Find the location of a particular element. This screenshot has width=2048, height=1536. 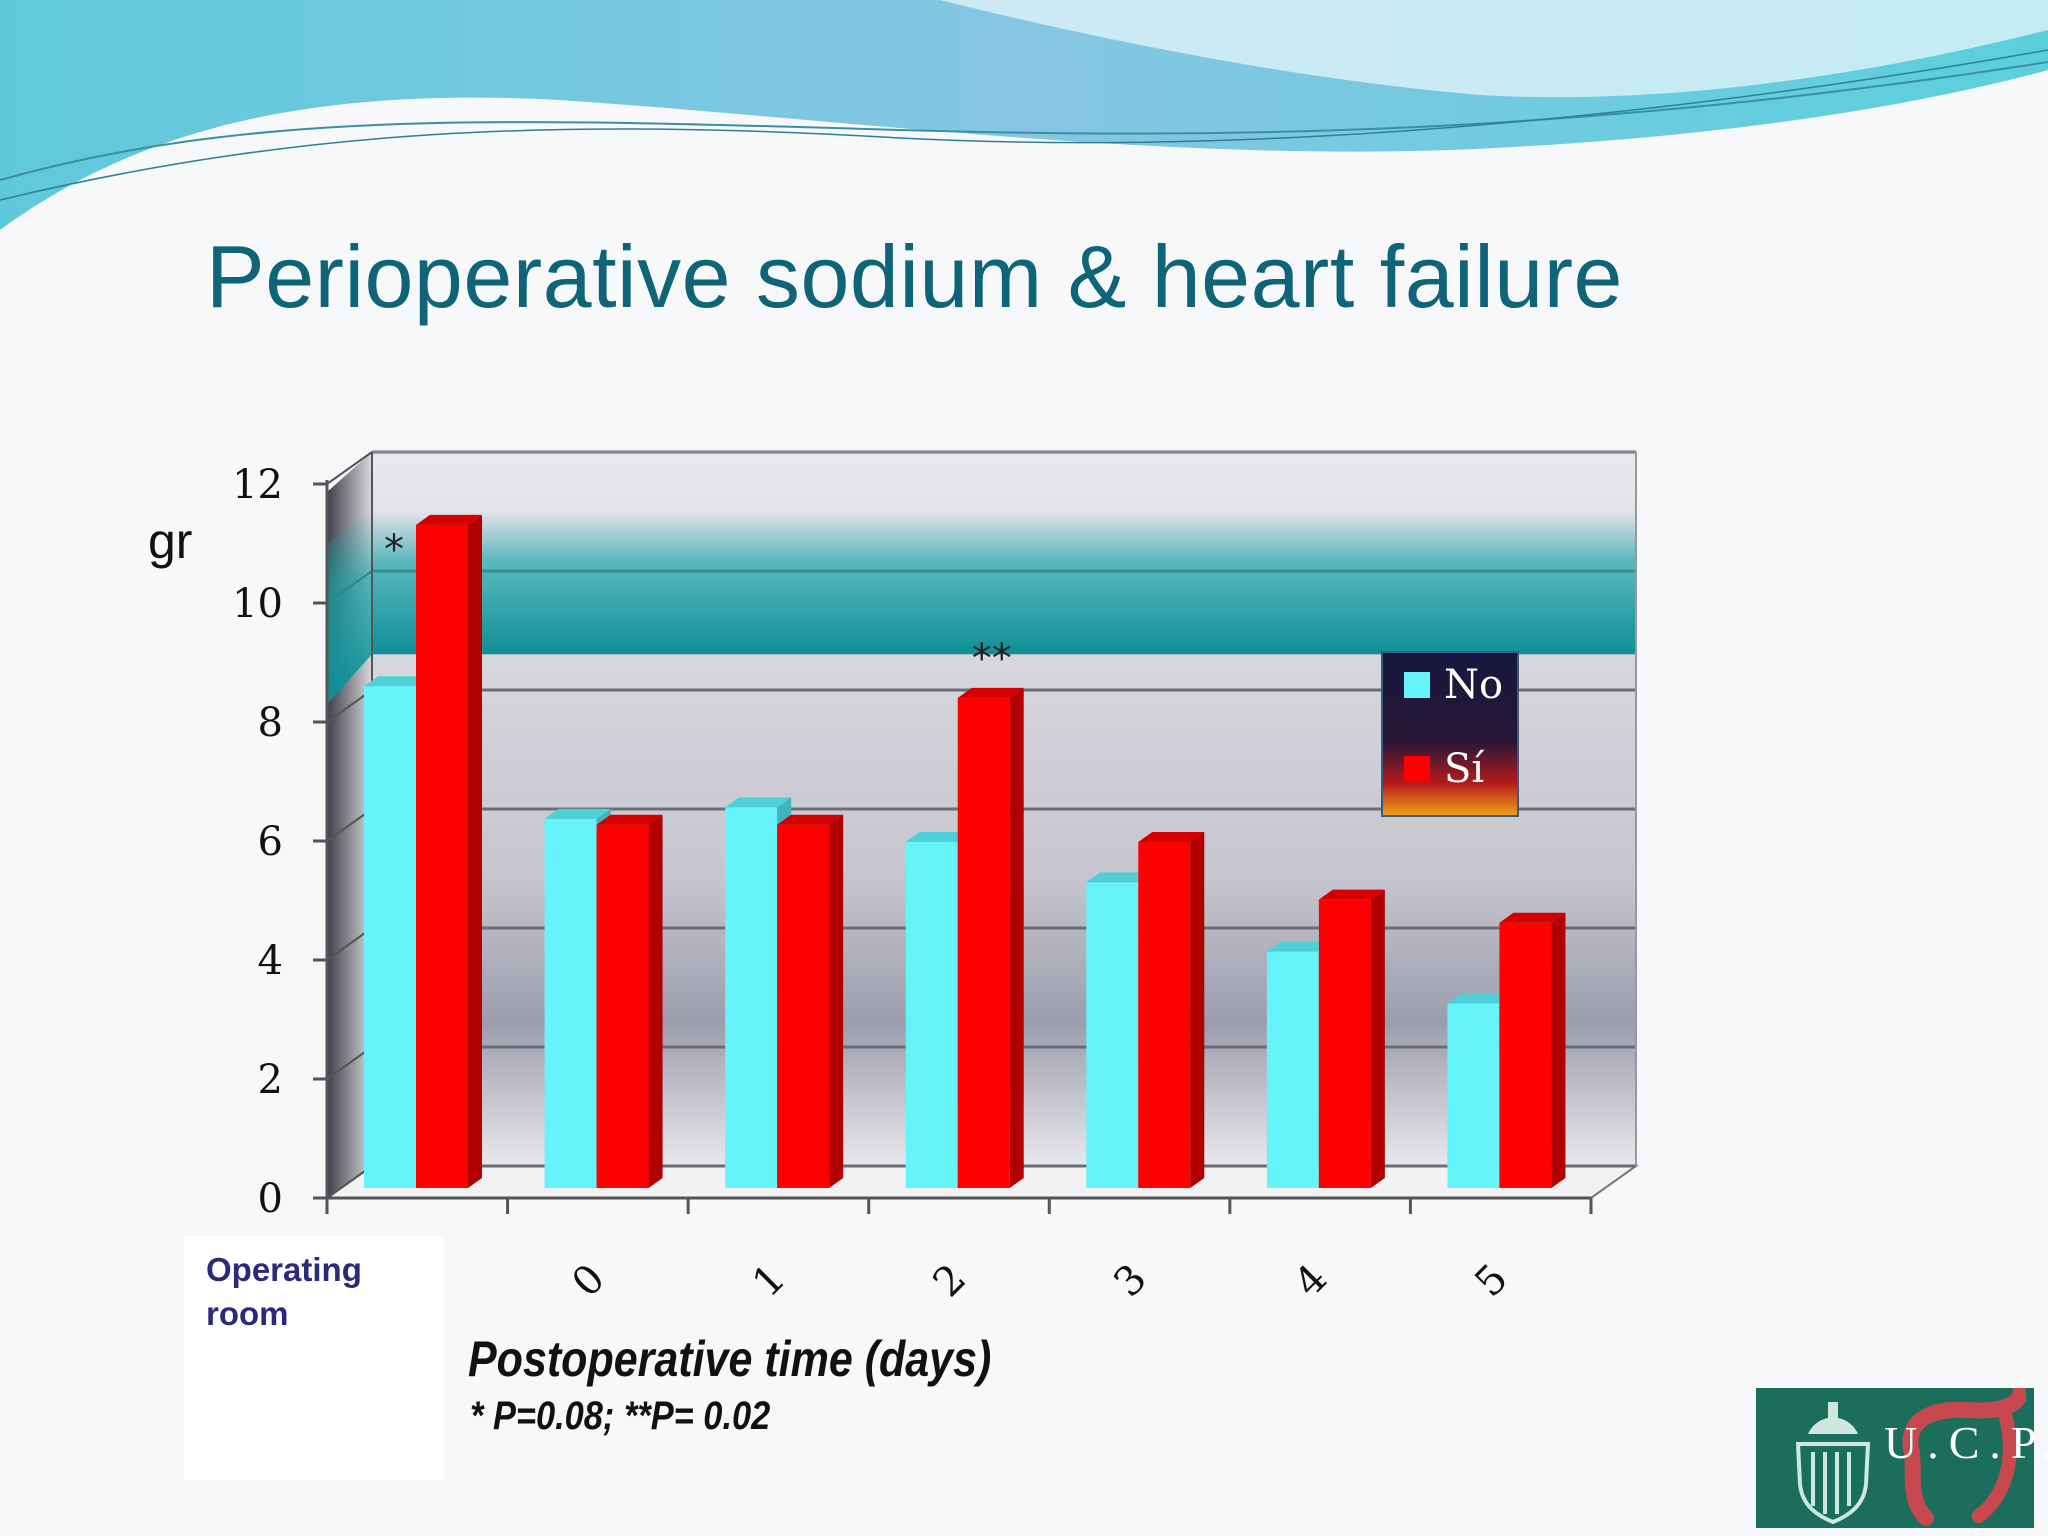

teal-band-back is located at coordinates (1004, 583).